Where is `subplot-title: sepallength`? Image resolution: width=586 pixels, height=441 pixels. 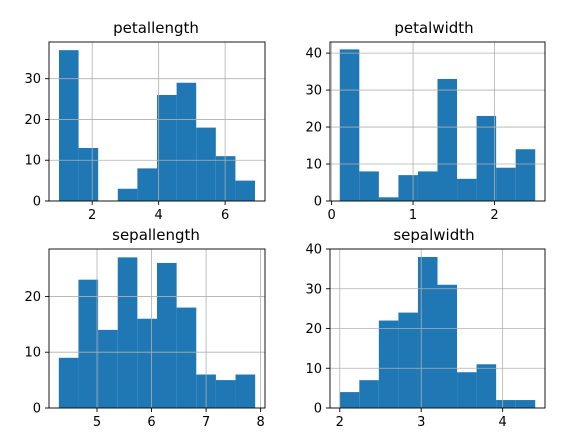
subplot-title: sepallength is located at coordinates (156, 235).